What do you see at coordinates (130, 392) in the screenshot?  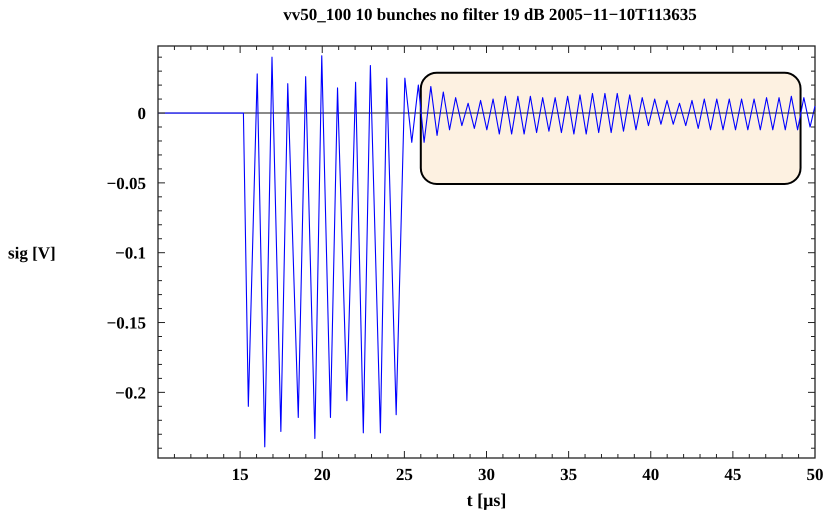 I see `y-tick-label: −0.2` at bounding box center [130, 392].